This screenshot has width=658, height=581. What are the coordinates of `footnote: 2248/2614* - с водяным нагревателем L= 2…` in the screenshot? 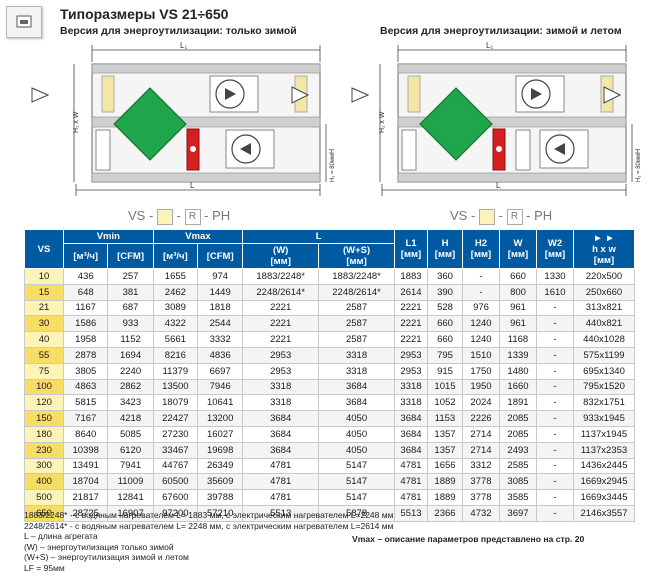 It's located at (209, 525).